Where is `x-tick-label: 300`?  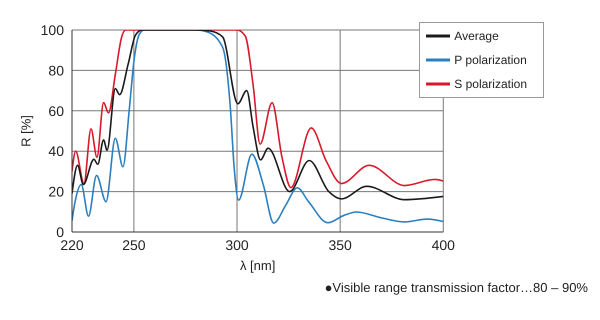 x-tick-label: 300 is located at coordinates (237, 244).